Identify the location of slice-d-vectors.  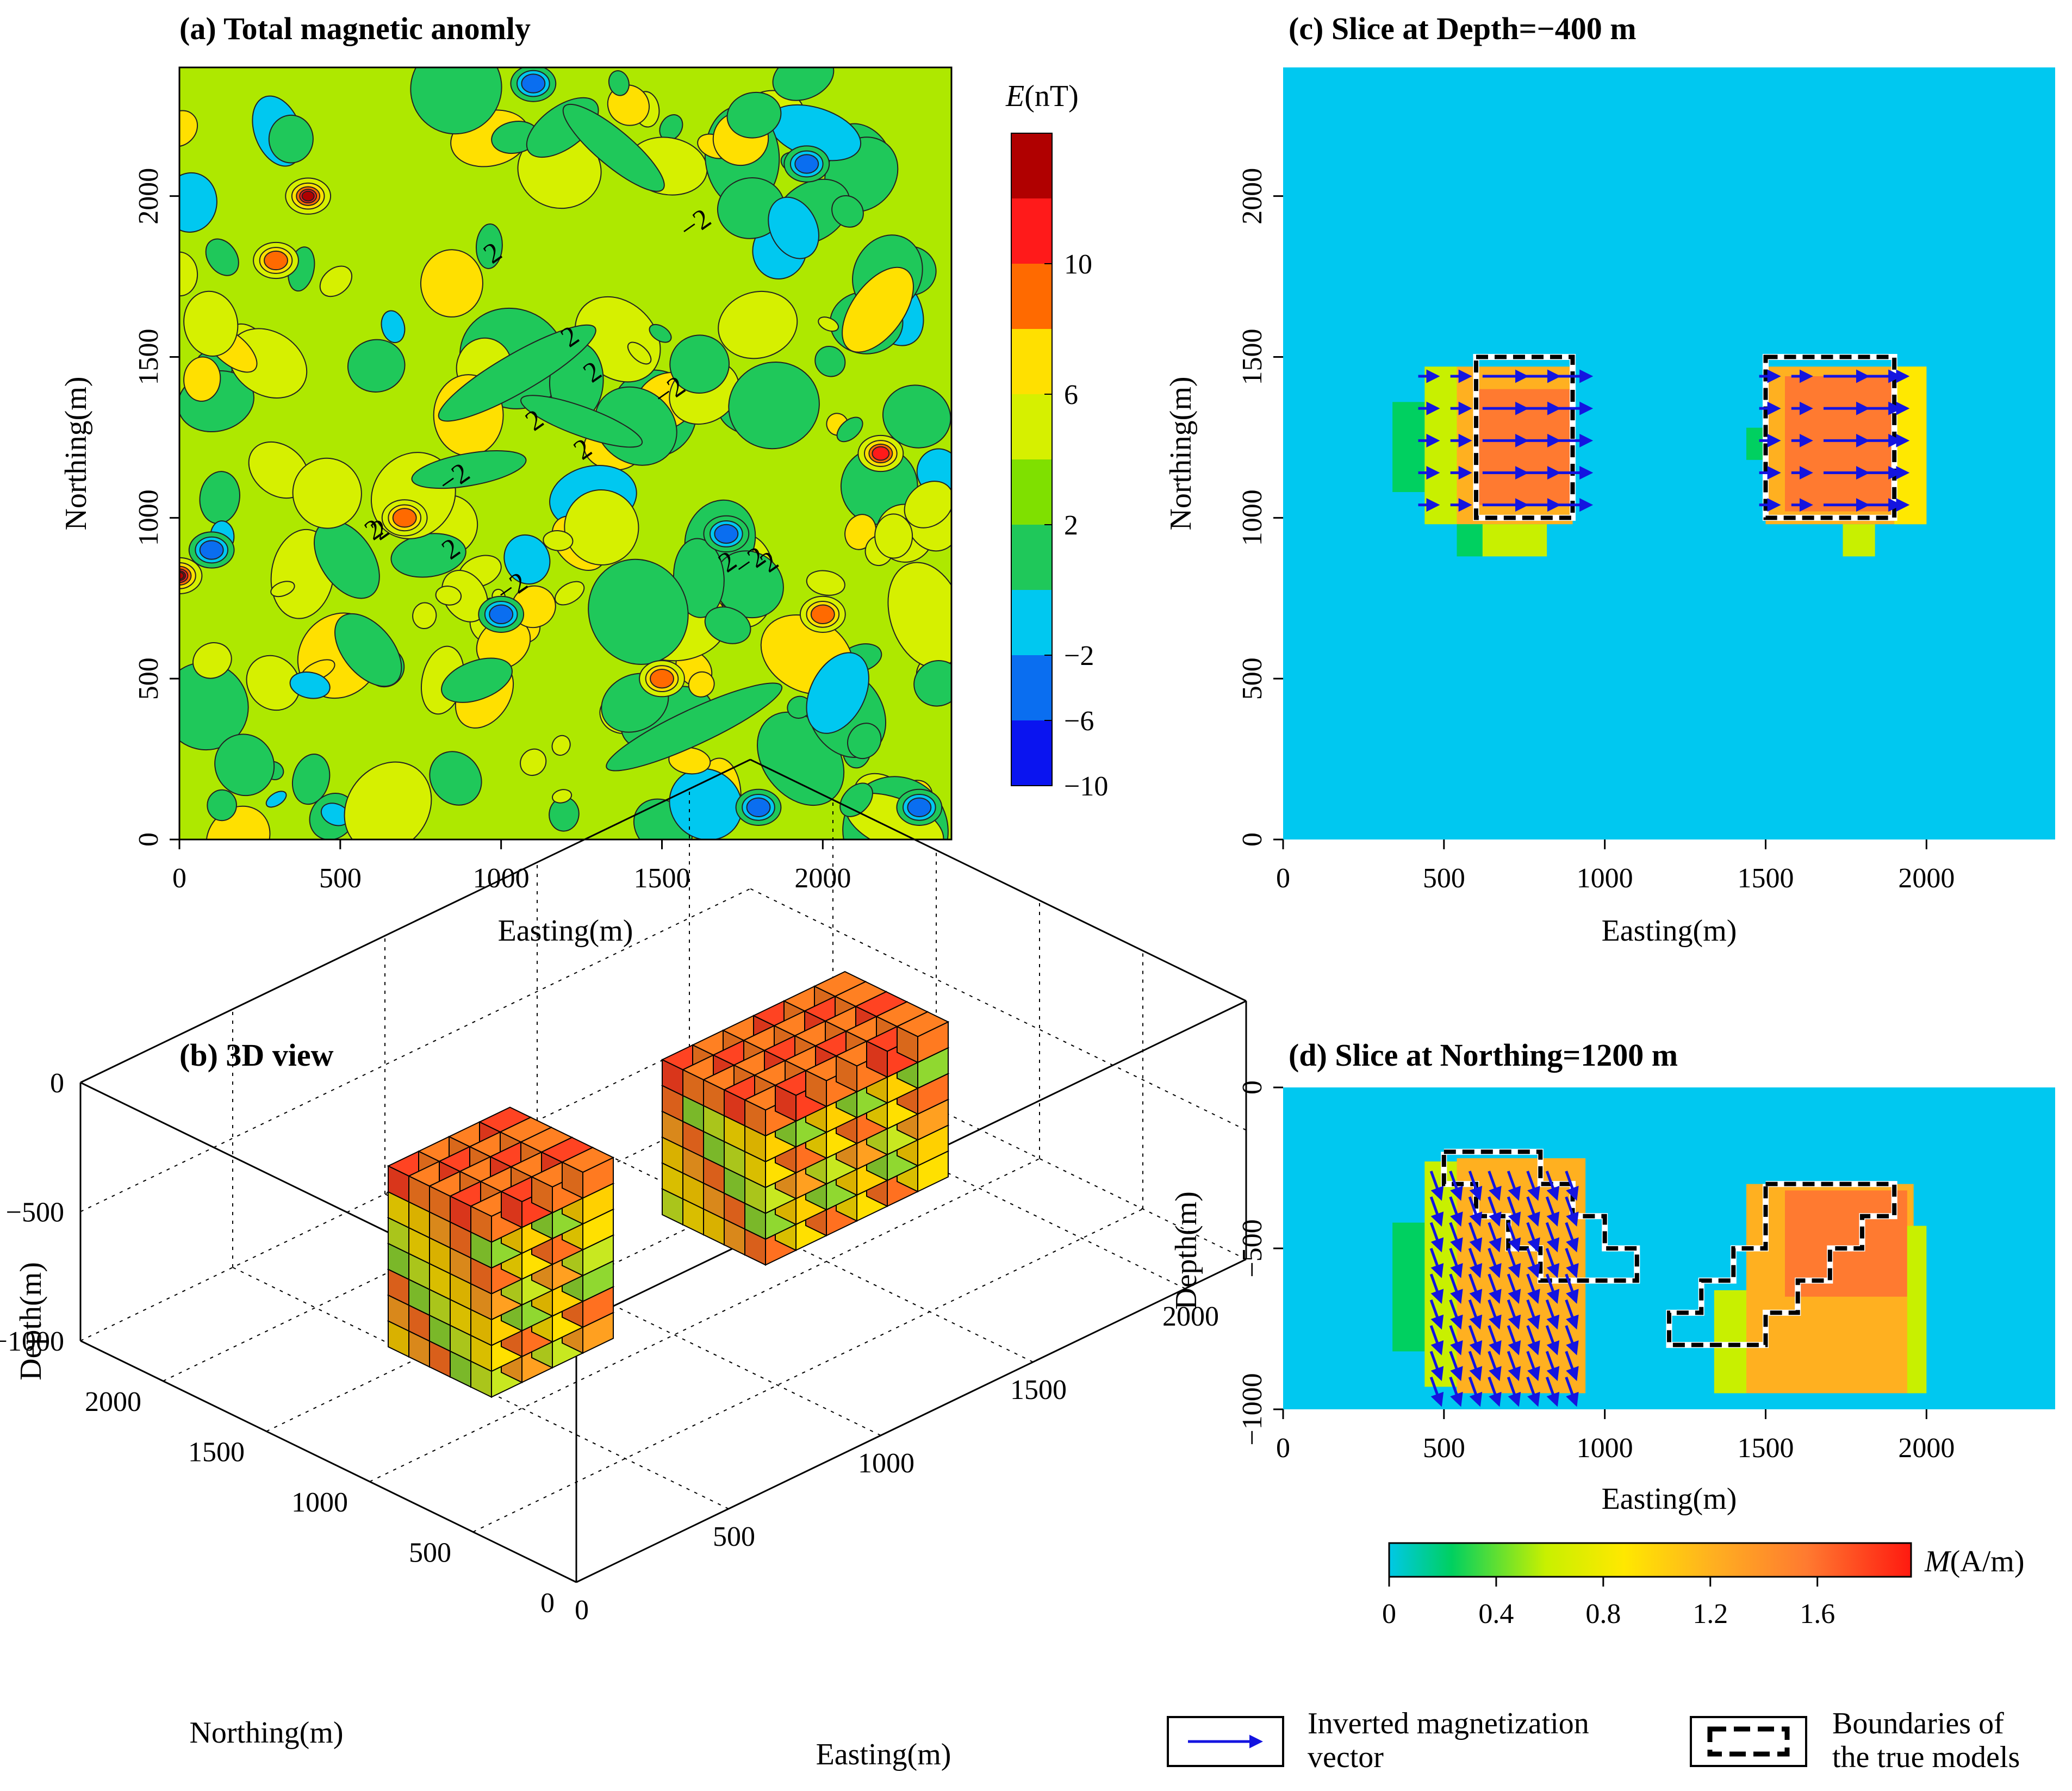
(1504, 1289).